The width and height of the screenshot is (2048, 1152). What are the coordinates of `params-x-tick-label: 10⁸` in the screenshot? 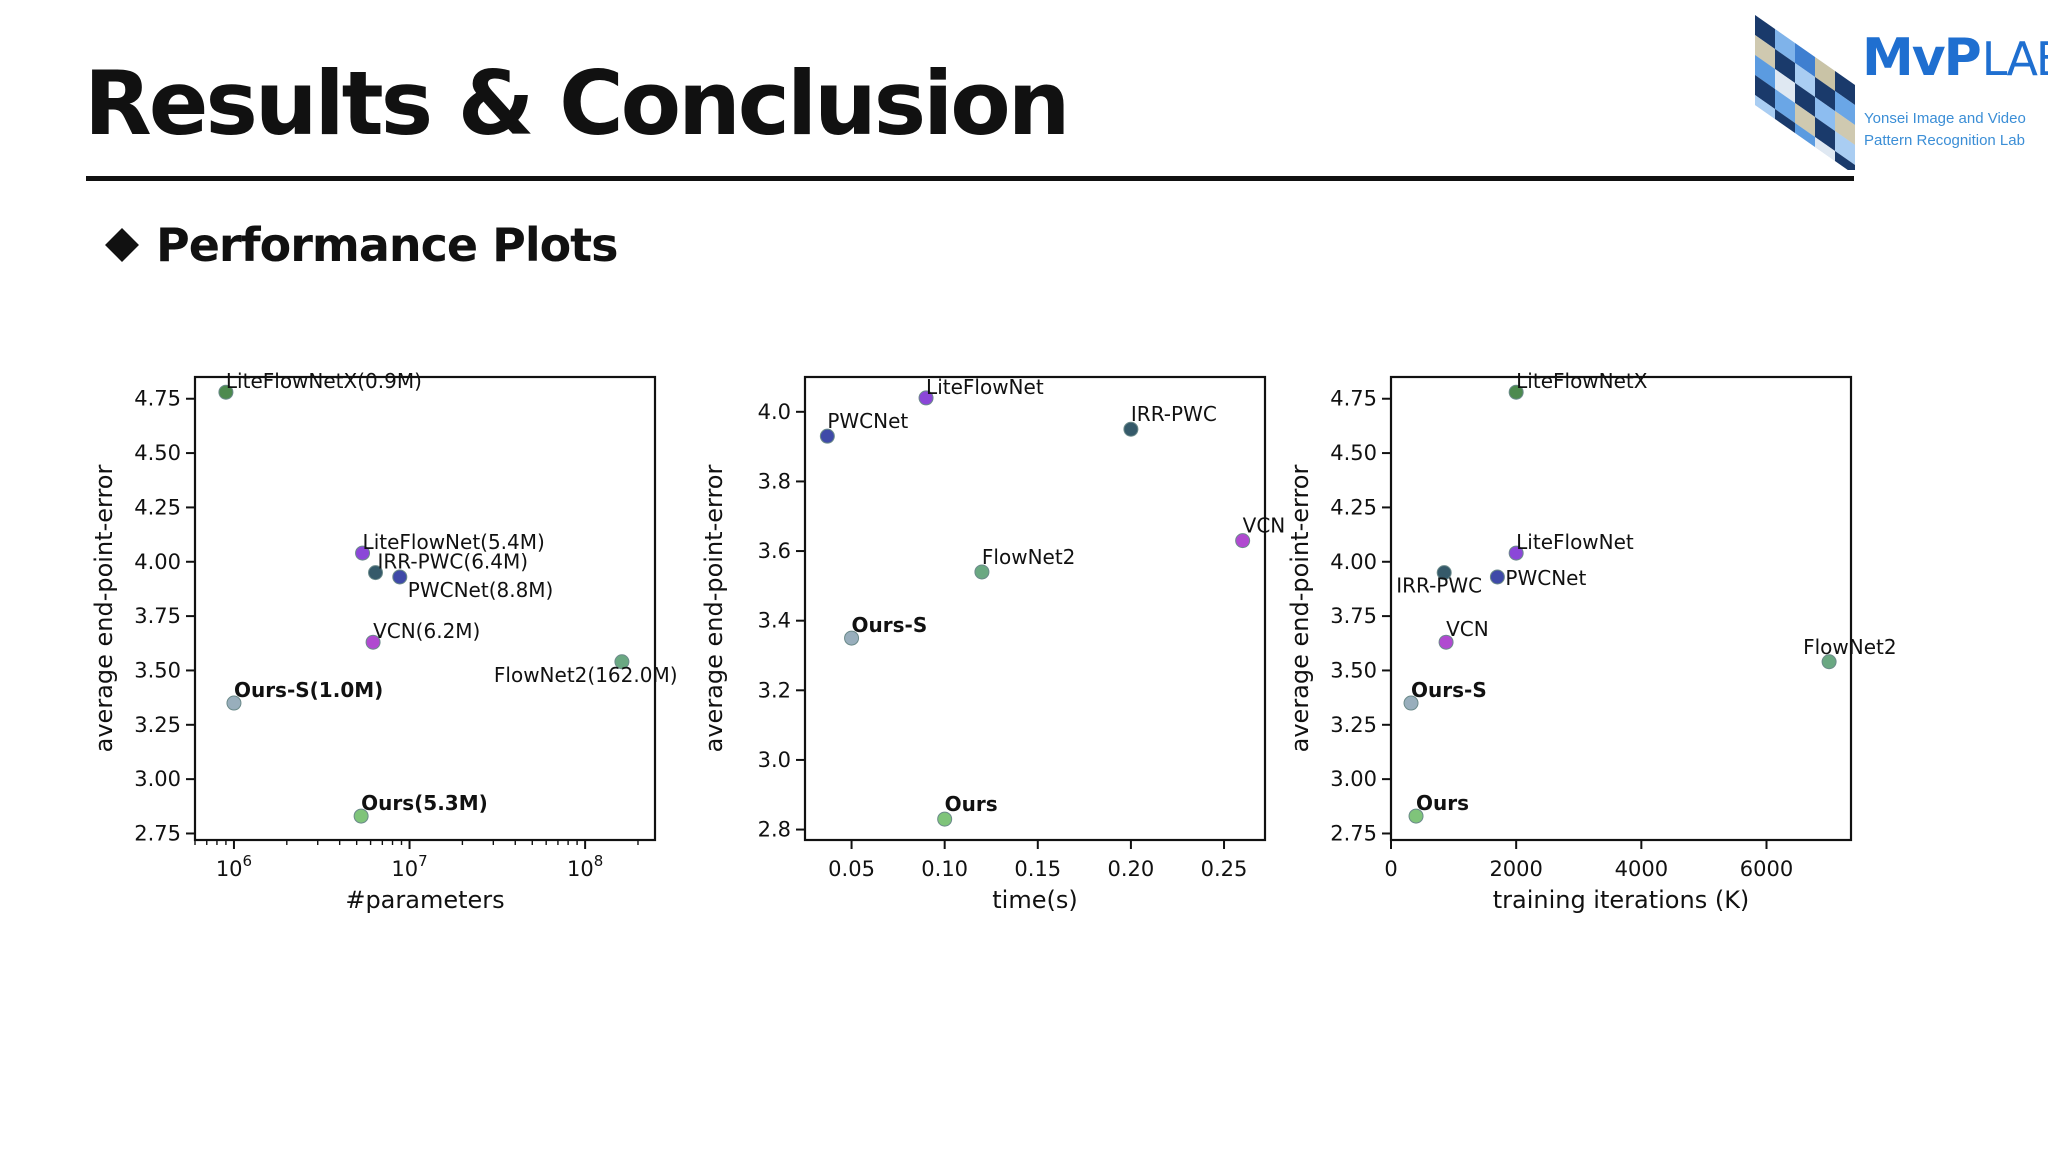 It's located at (585, 866).